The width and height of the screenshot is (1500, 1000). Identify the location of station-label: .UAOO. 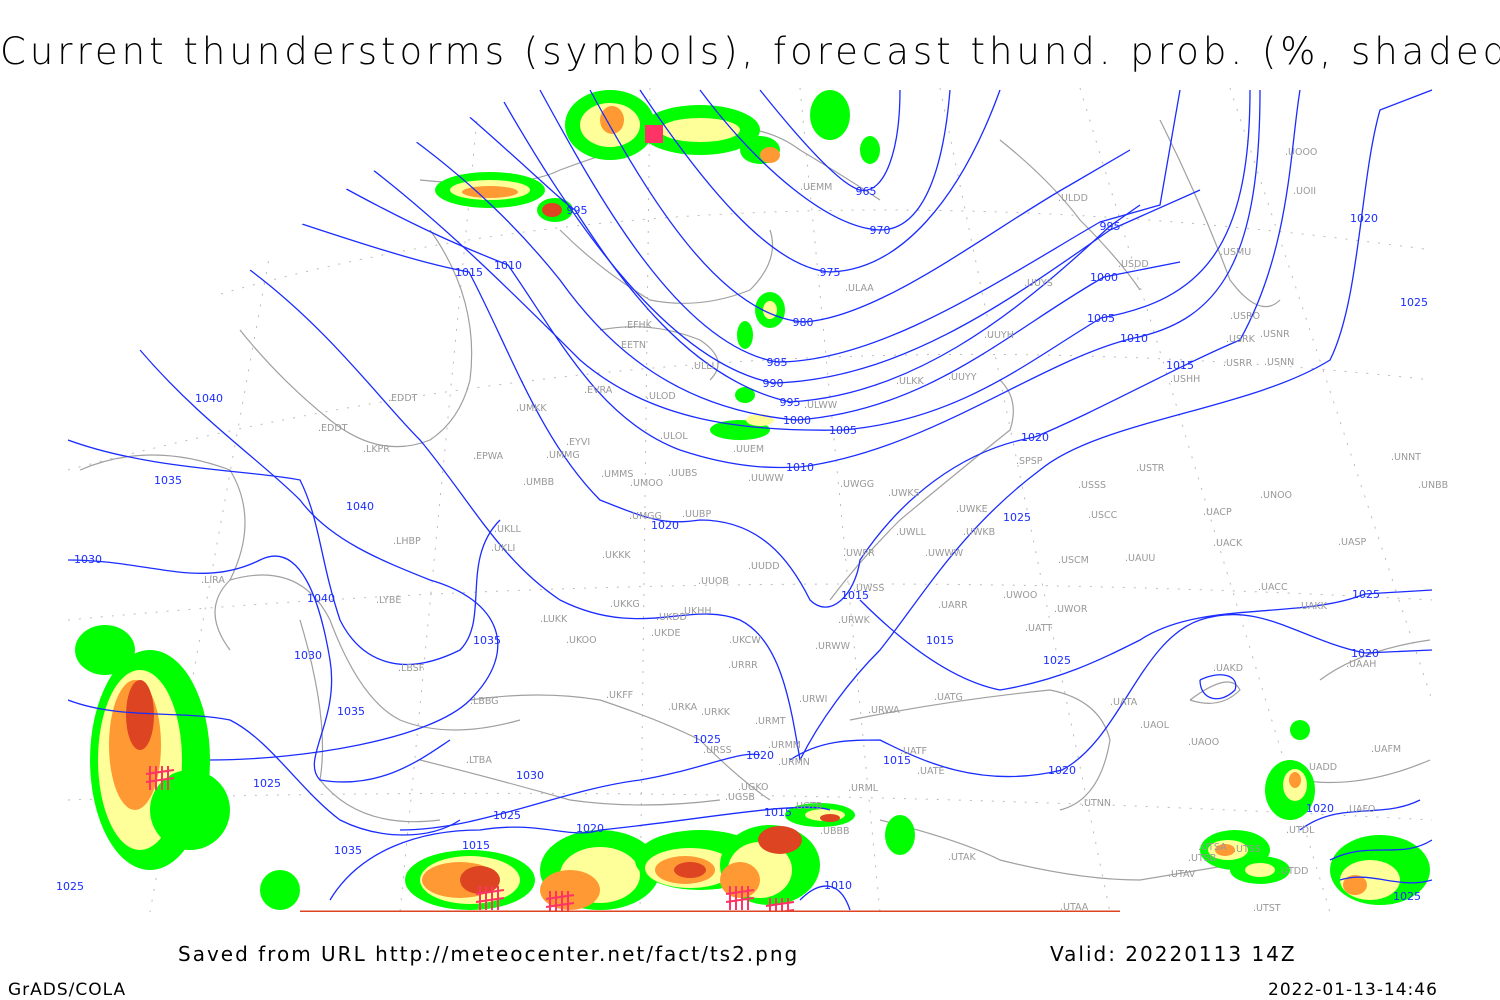
(1203, 742).